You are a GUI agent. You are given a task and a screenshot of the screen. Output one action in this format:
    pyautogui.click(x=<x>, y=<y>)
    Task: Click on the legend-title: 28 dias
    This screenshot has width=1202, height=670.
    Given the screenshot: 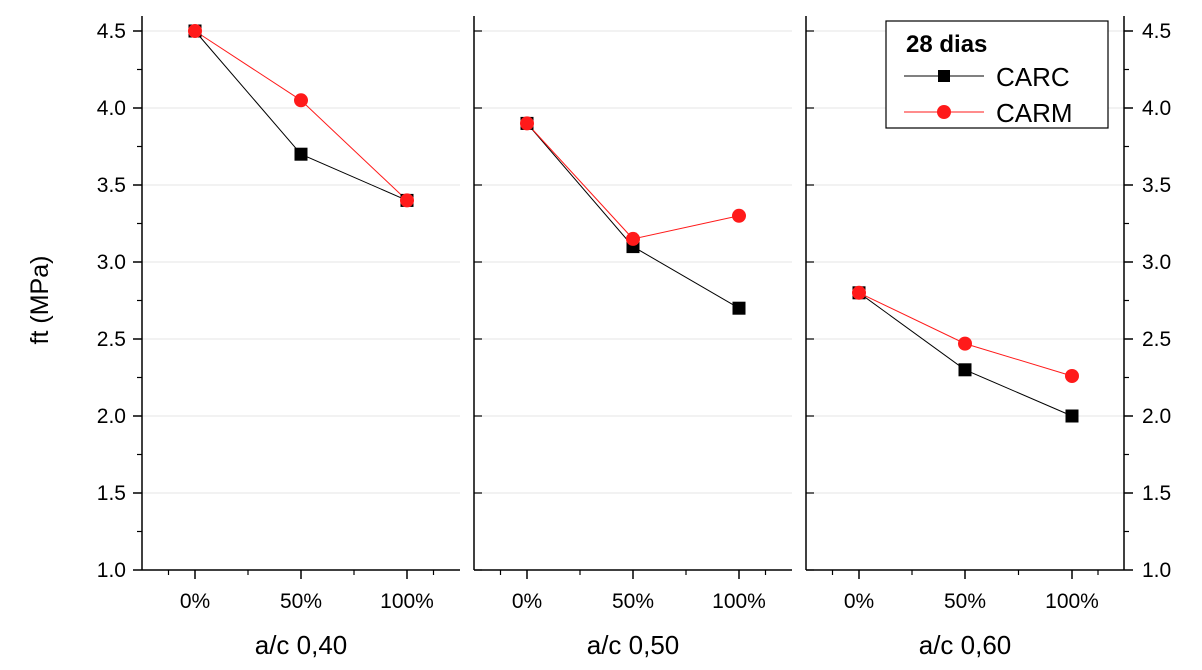 What is the action you would take?
    pyautogui.click(x=946, y=44)
    